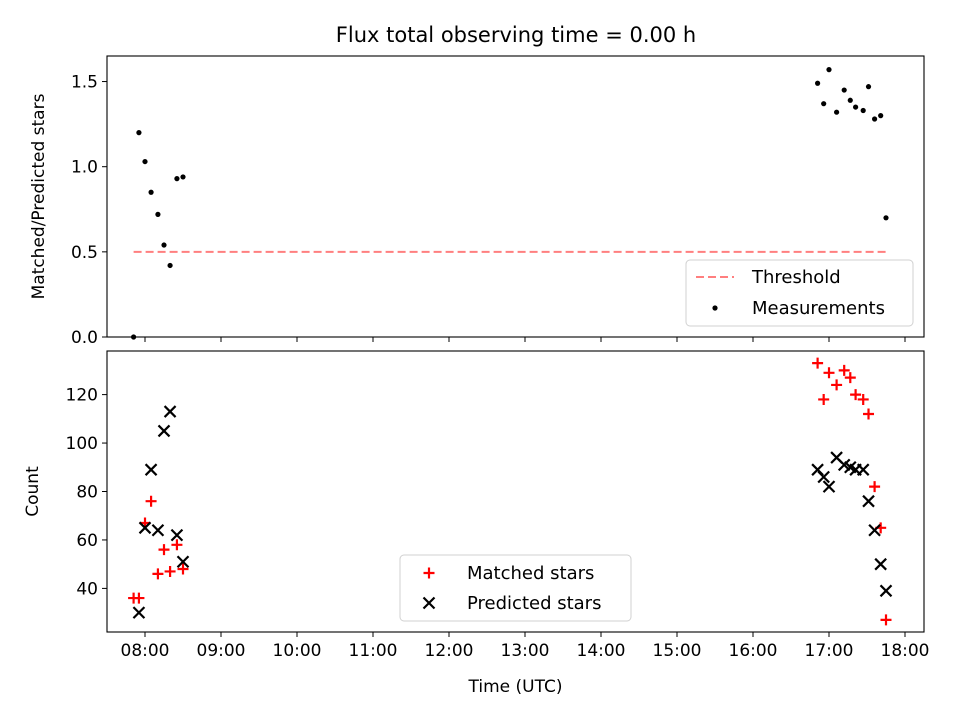 Image resolution: width=960 pixels, height=720 pixels. Describe the element at coordinates (601, 651) in the screenshot. I see `x-tick-label: 14:00` at that location.